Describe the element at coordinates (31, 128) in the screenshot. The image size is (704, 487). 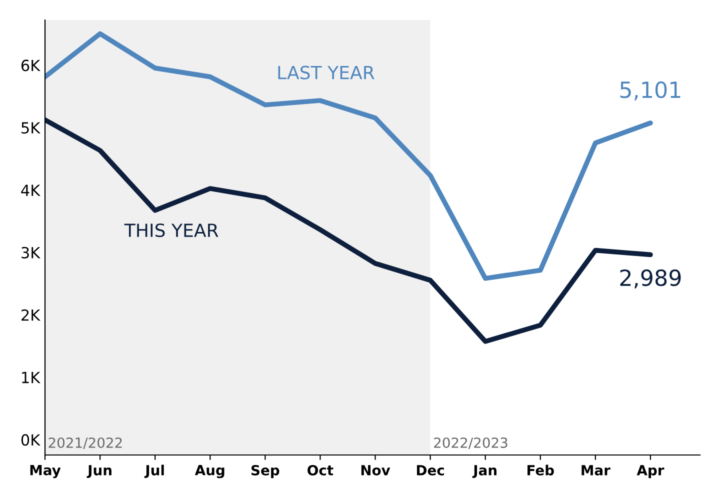
I see `y-tick-label: 5K` at that location.